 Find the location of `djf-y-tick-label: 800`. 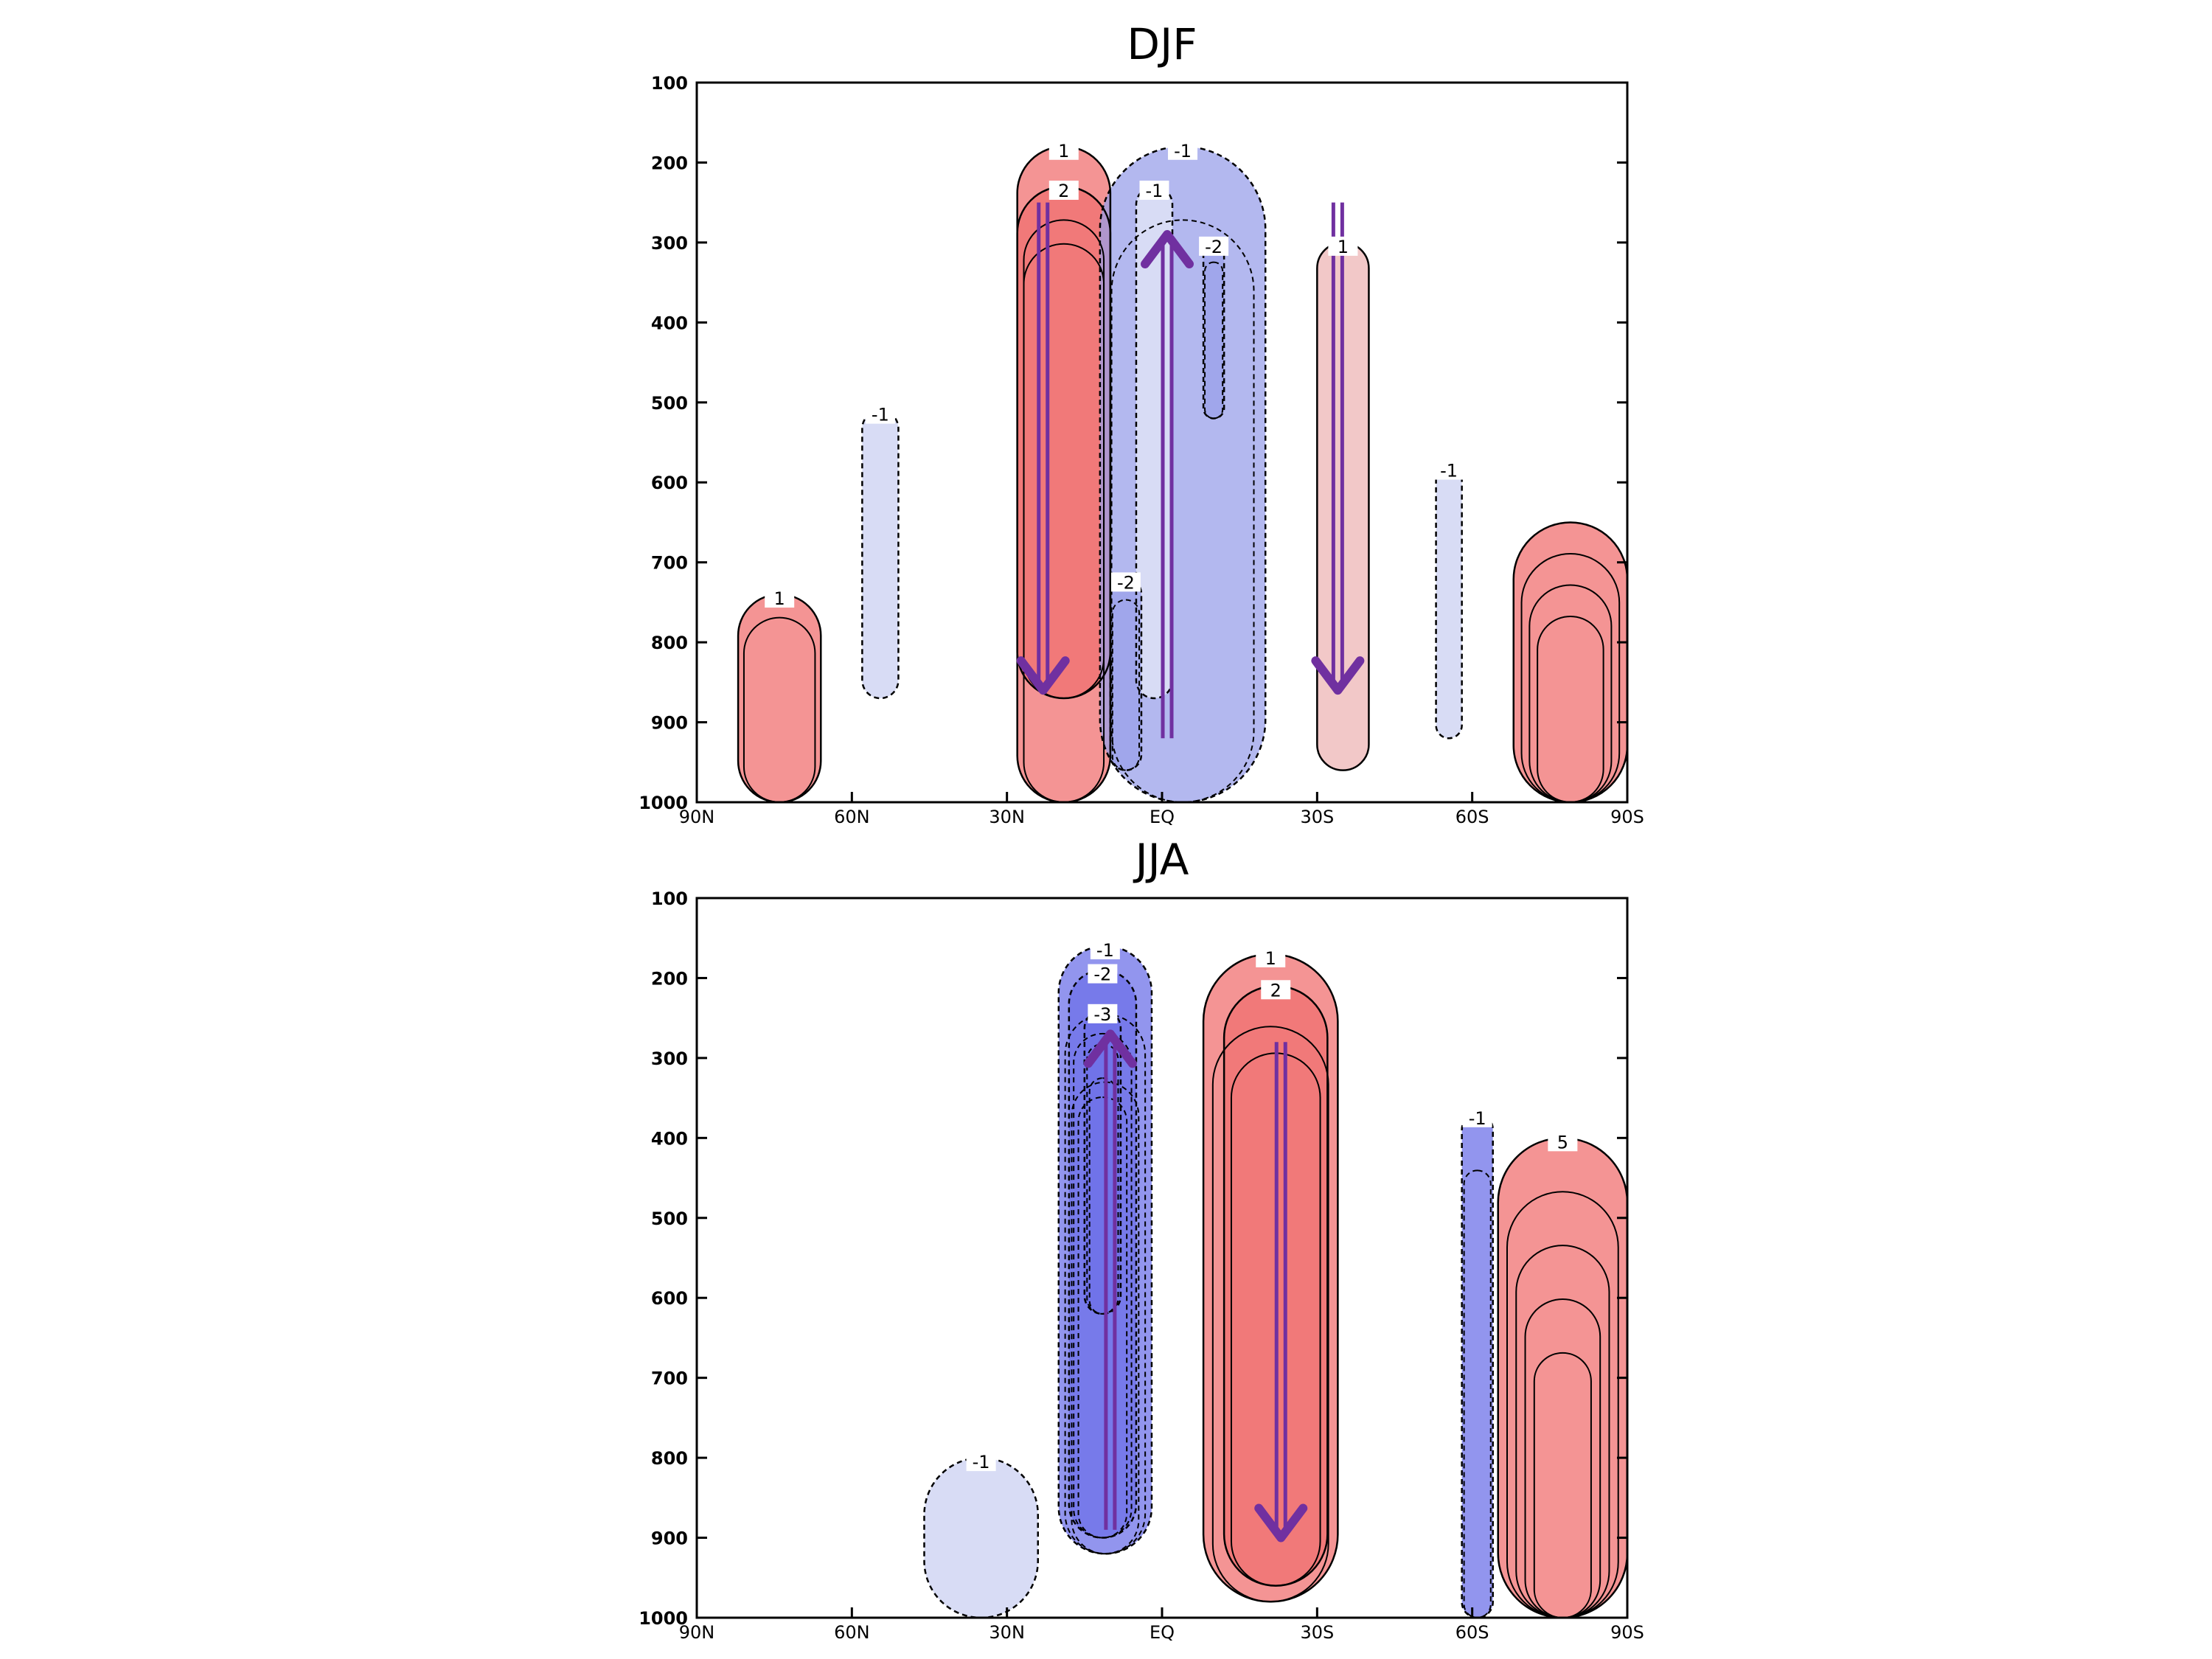

djf-y-tick-label: 800 is located at coordinates (669, 643).